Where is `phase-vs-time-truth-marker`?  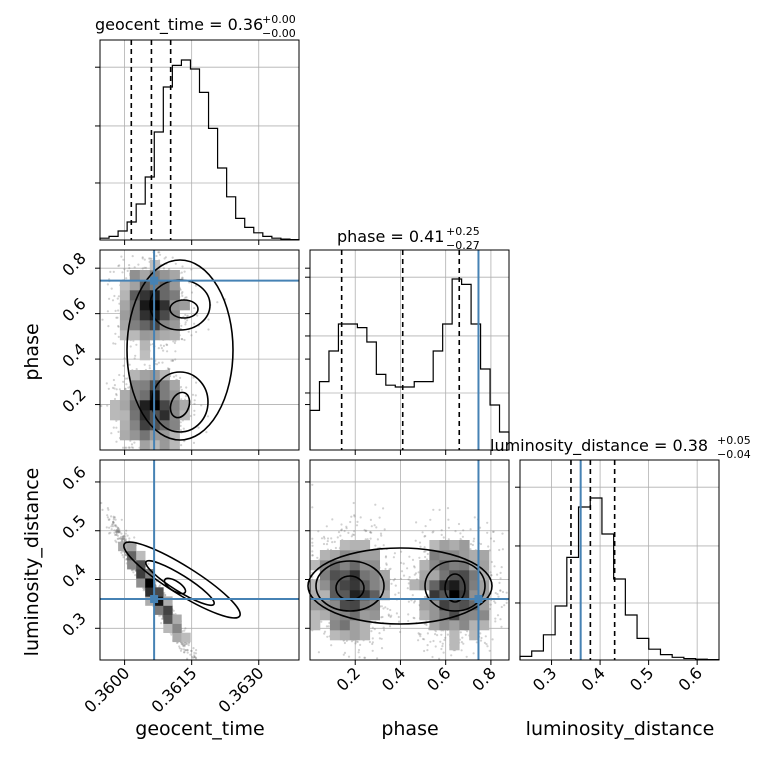 phase-vs-time-truth-marker is located at coordinates (154, 280).